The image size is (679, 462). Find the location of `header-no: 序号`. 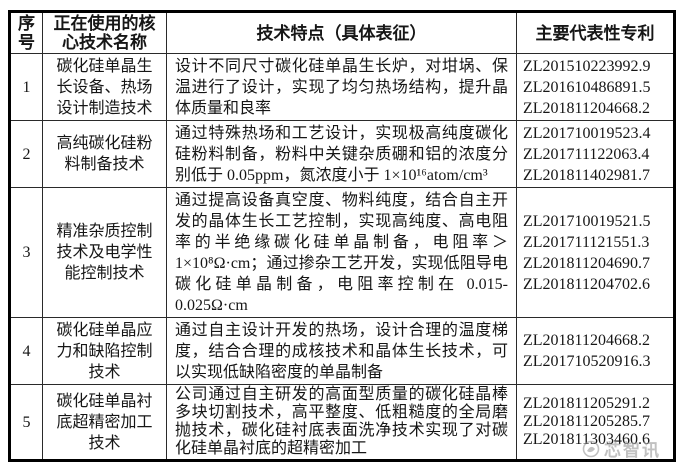

header-no: 序号 is located at coordinates (26, 32).